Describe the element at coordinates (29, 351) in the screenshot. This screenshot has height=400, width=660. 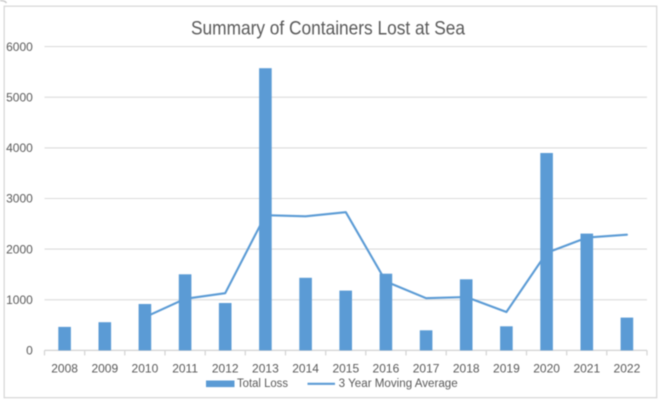
I see `svg-text: 0` at that location.